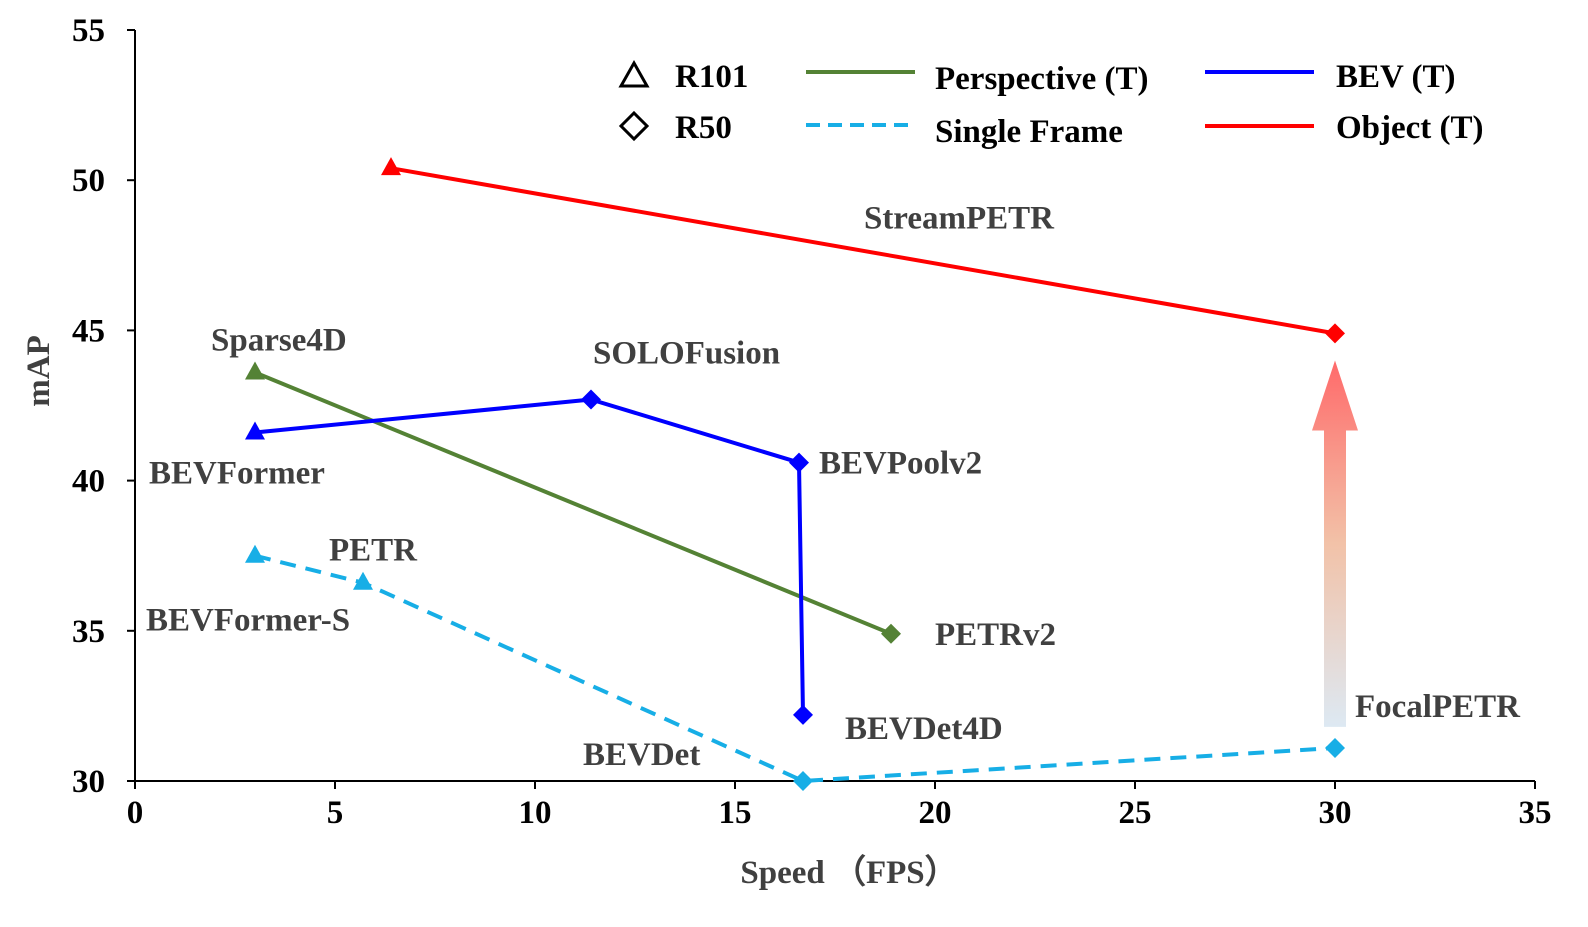 This screenshot has height=927, width=1588. Describe the element at coordinates (591, 399) in the screenshot. I see `solofusion-diamond-marker` at that location.